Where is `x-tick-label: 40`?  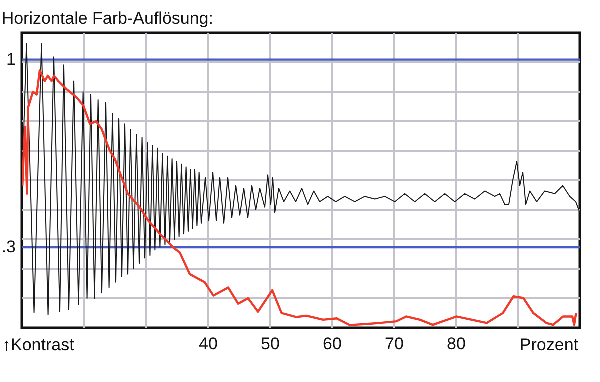 x-tick-label: 40 is located at coordinates (208, 344).